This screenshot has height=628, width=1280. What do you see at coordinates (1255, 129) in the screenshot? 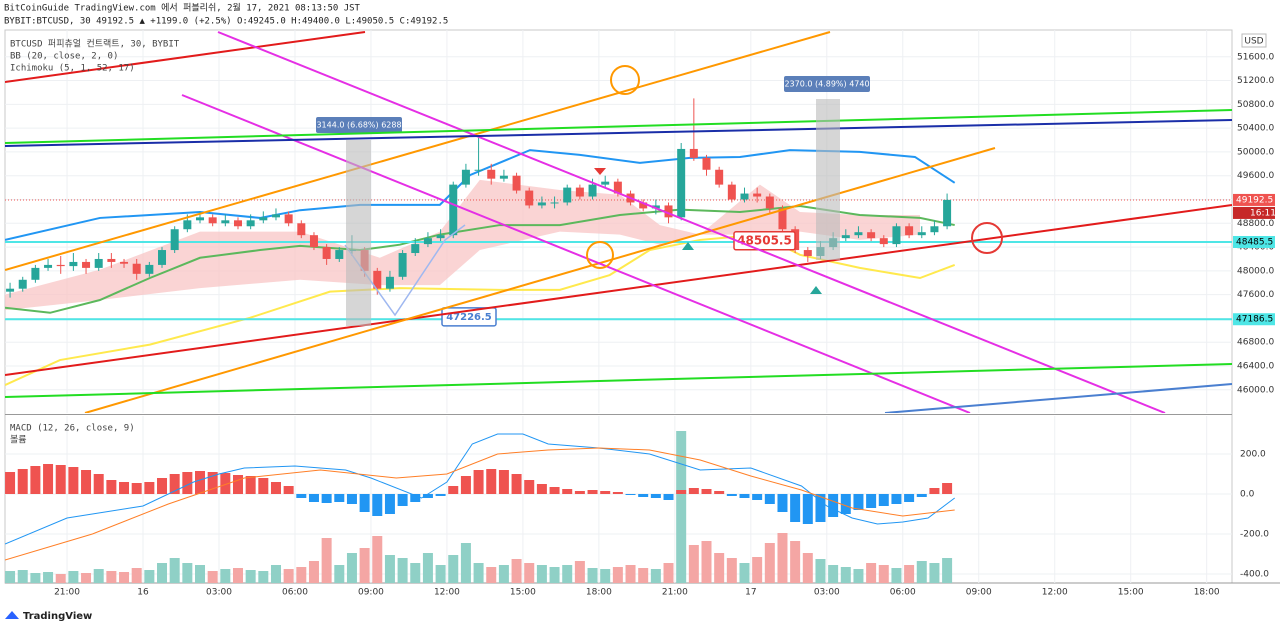
I see `y-tick-label: 50400.0` at bounding box center [1255, 129].